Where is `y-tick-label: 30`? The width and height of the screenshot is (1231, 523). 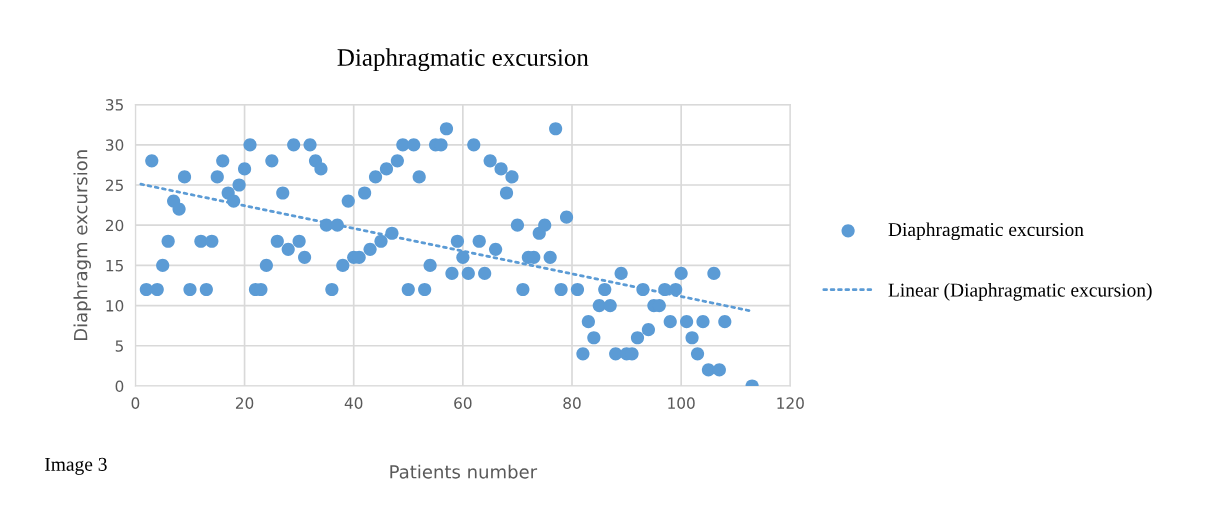
y-tick-label: 30 is located at coordinates (115, 145).